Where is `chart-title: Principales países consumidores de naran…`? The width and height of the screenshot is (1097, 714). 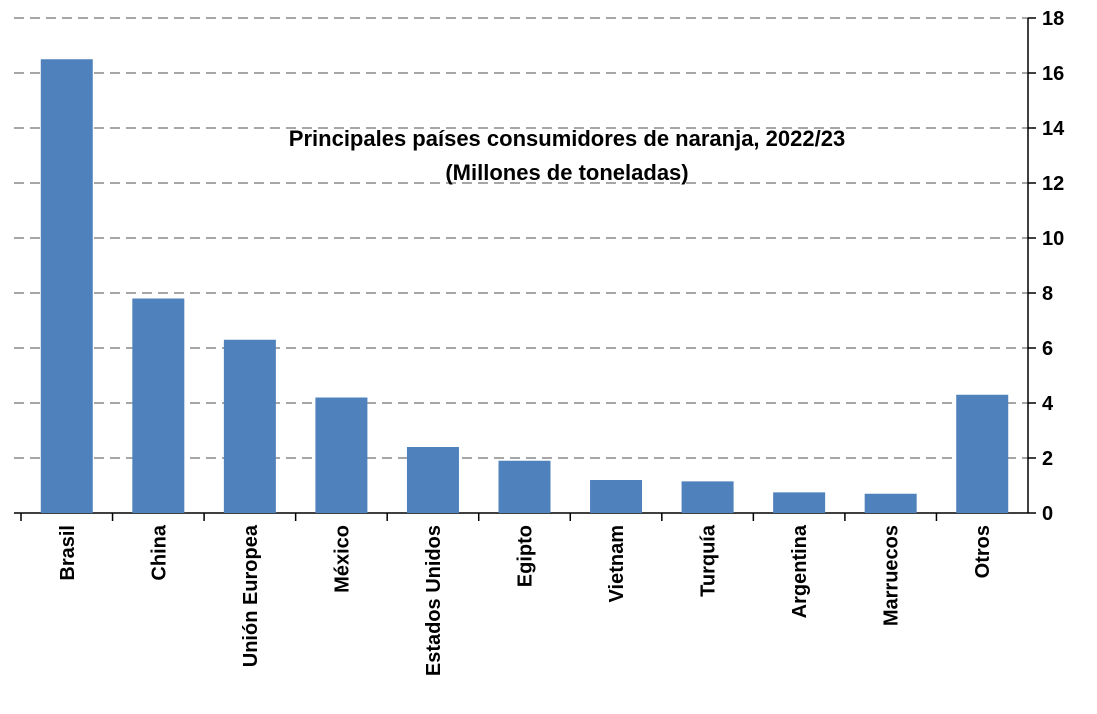 chart-title: Principales países consumidores de naran… is located at coordinates (567, 138).